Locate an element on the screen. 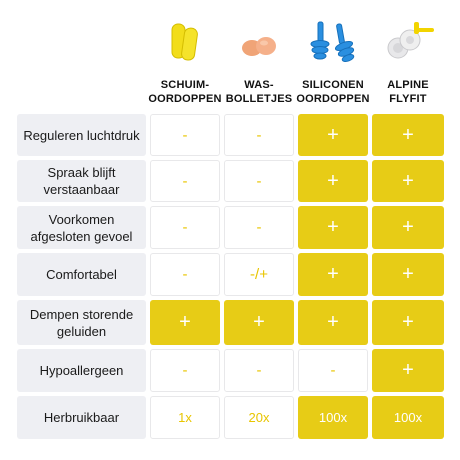 The image size is (460, 460). cell-wax: 20x is located at coordinates (259, 417).